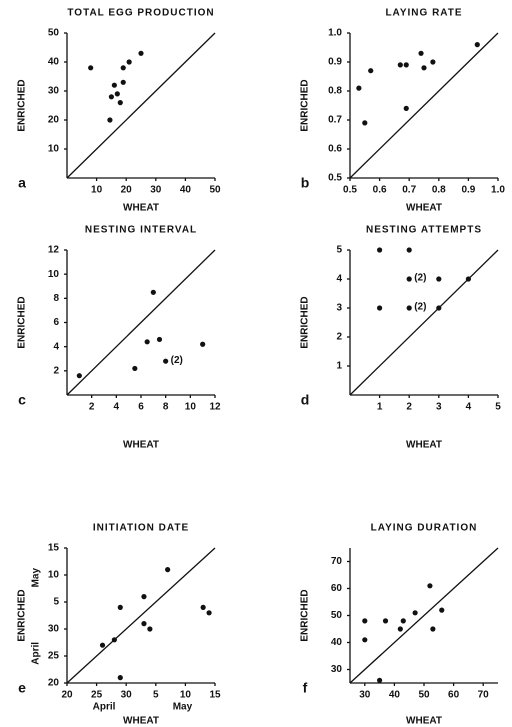  Describe the element at coordinates (141, 528) in the screenshot. I see `panel-title: INITIATION DATE` at that location.